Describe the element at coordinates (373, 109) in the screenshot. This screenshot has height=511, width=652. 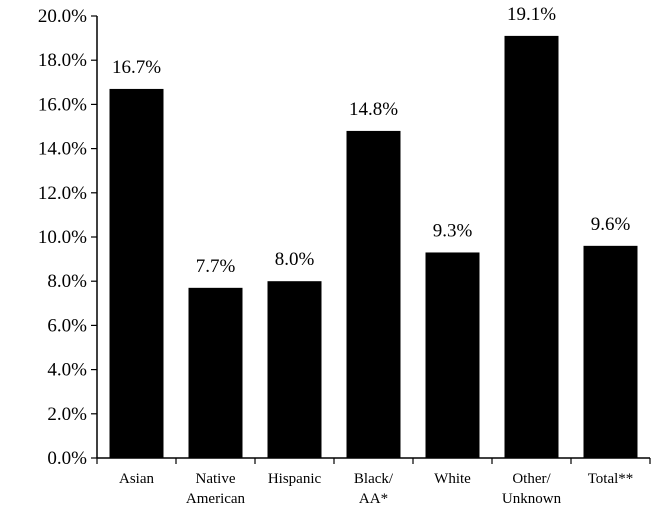
I see `data-label: 14.8%` at that location.